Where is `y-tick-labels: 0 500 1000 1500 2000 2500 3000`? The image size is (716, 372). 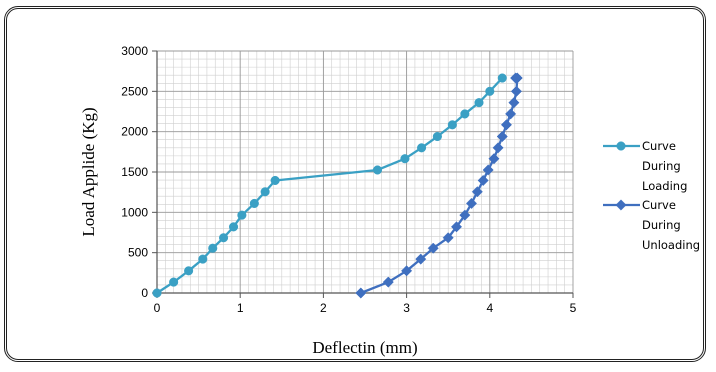 y-tick-labels: 0 500 1000 1500 2000 2500 3000 is located at coordinates (134, 172).